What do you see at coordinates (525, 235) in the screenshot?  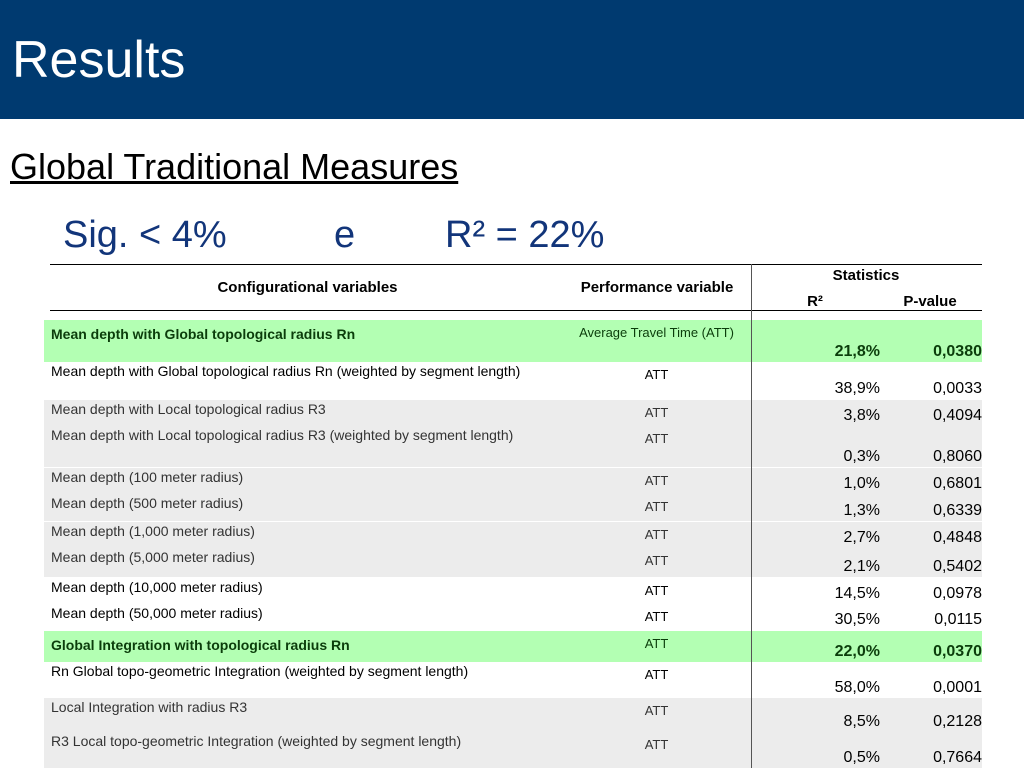 I see `r2-text: R² = 22%` at bounding box center [525, 235].